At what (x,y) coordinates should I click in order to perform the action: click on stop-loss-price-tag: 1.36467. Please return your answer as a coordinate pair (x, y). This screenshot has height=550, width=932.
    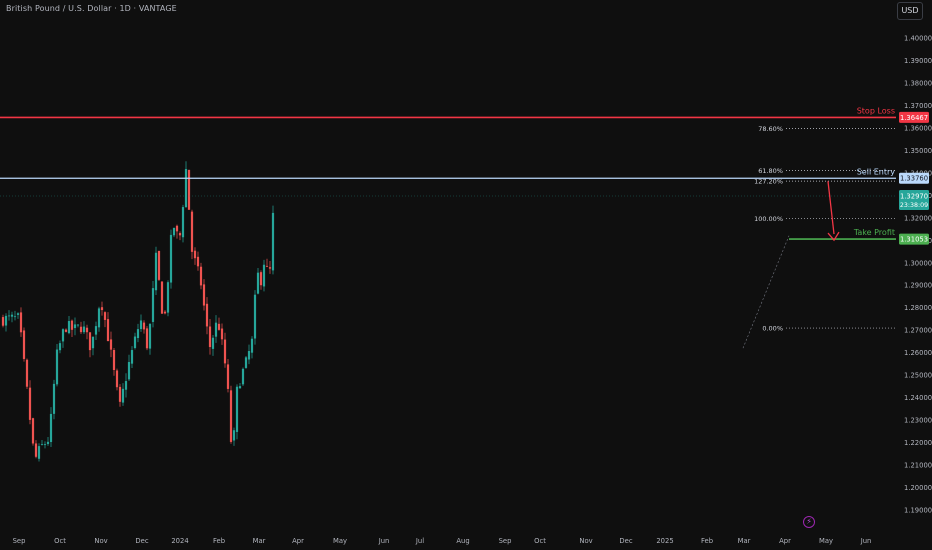
    Looking at the image, I should click on (914, 118).